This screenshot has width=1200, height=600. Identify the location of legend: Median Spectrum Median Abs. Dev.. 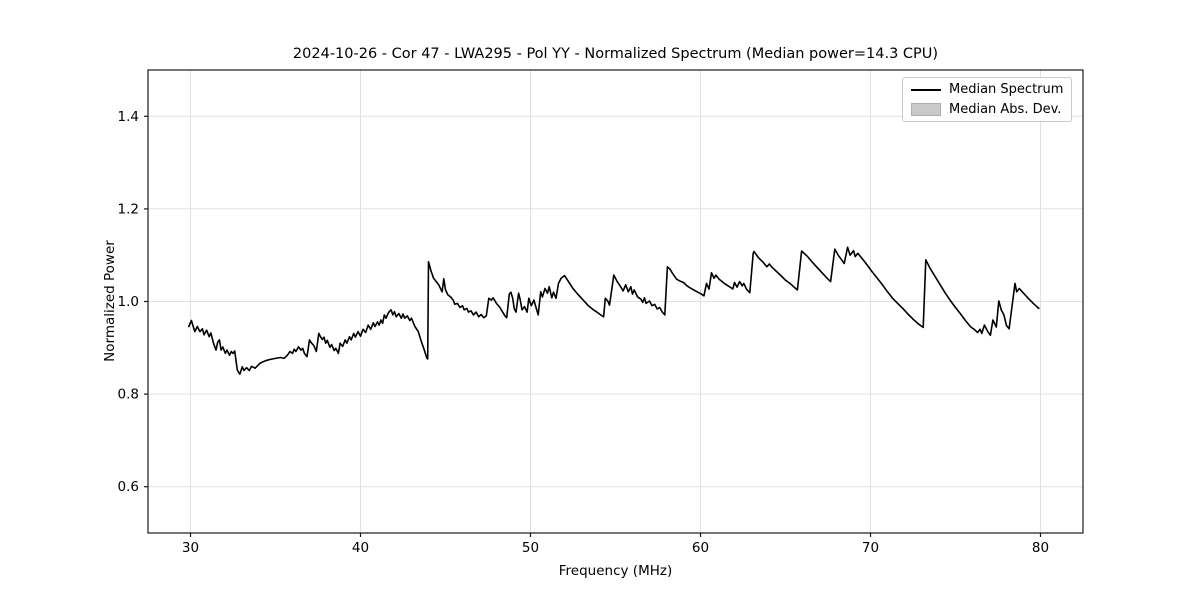
(987, 99).